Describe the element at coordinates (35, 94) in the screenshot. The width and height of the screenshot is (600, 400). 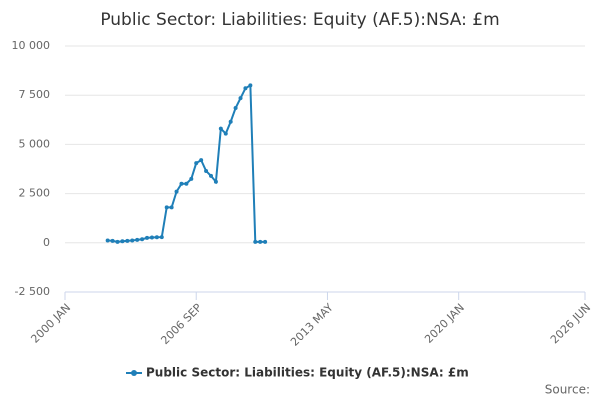
I see `y-tick-label: 7 500` at that location.